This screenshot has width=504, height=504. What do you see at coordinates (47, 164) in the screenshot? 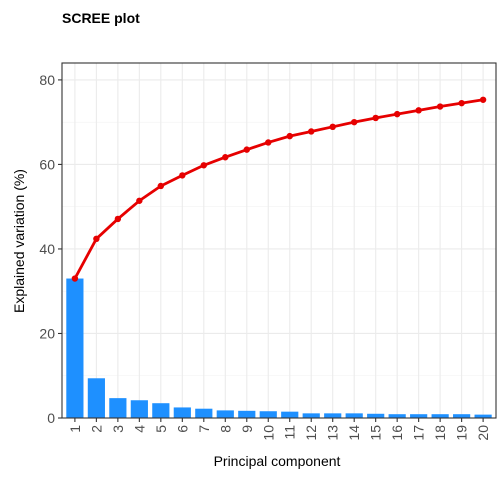
I see `y-tick-label: 60` at bounding box center [47, 164].